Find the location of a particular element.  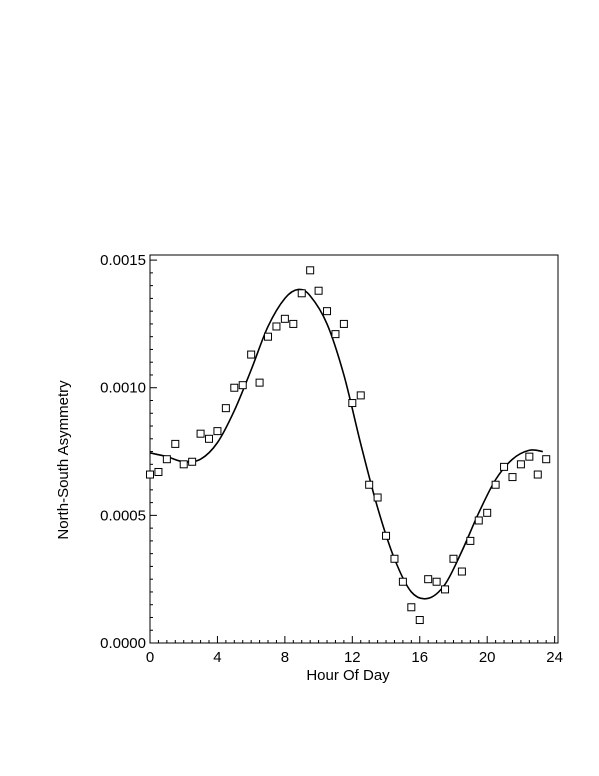

x-tick-label: 16 is located at coordinates (419, 657).